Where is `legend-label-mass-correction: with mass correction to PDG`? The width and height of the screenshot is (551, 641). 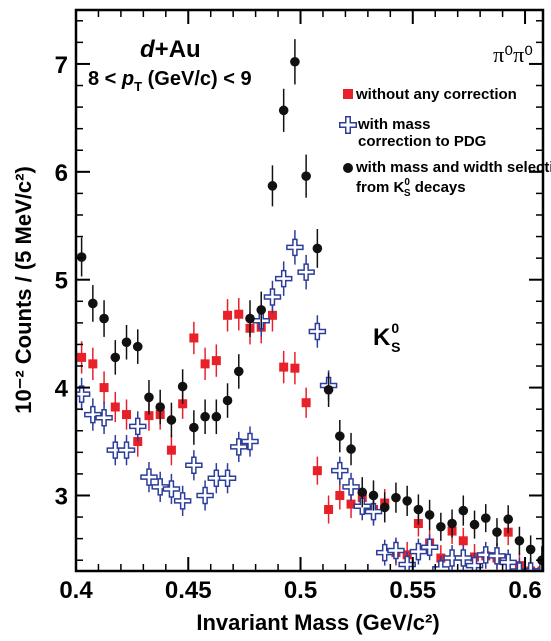
legend-label-mass-correction: with mass correction to PDG is located at coordinates (421, 133).